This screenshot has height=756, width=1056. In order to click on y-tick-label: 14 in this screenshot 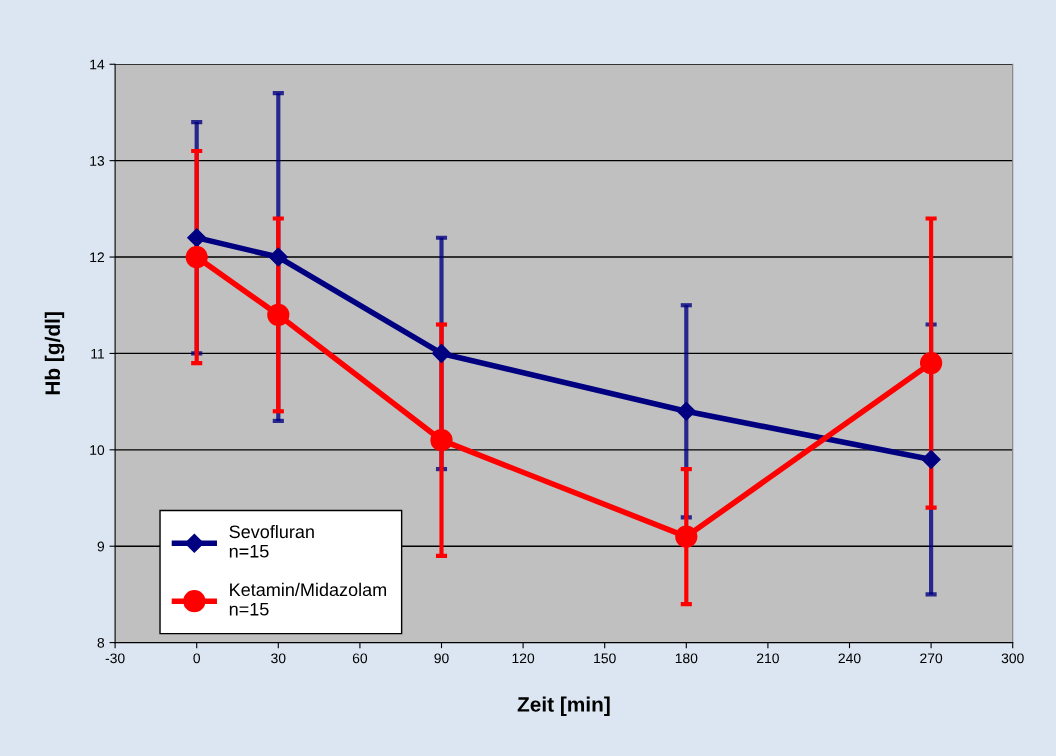, I will do `click(97, 64)`.